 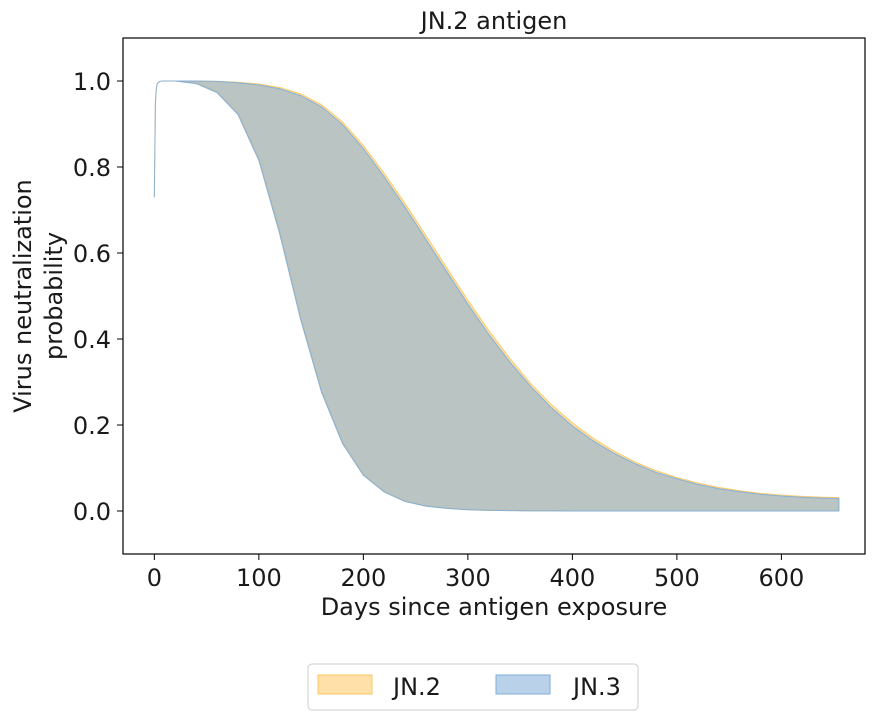 I want to click on x-tick-label: 600, so click(x=781, y=578).